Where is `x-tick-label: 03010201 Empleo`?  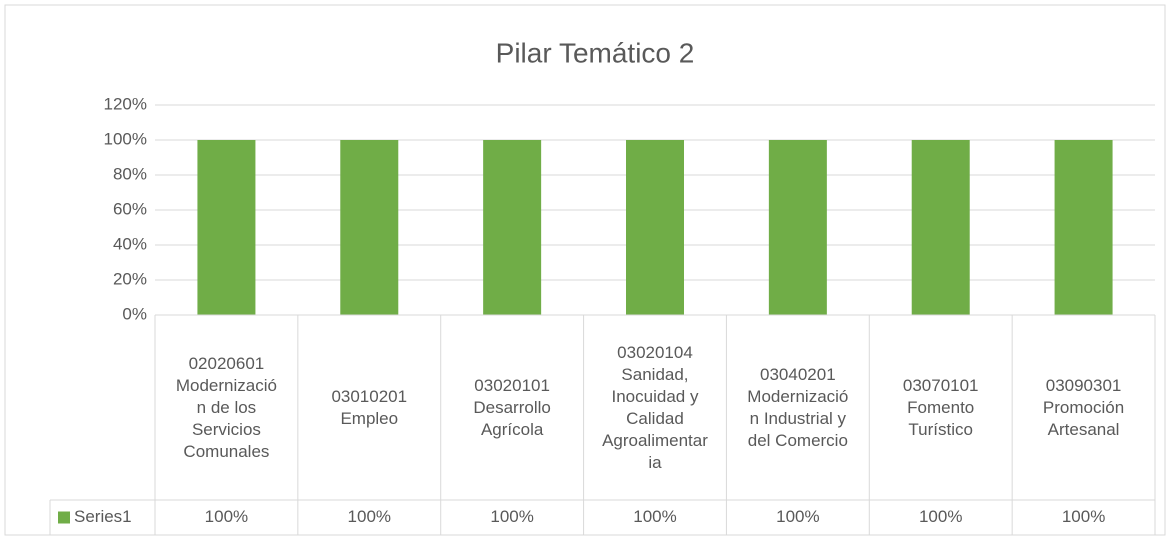 x-tick-label: 03010201 Empleo is located at coordinates (369, 407).